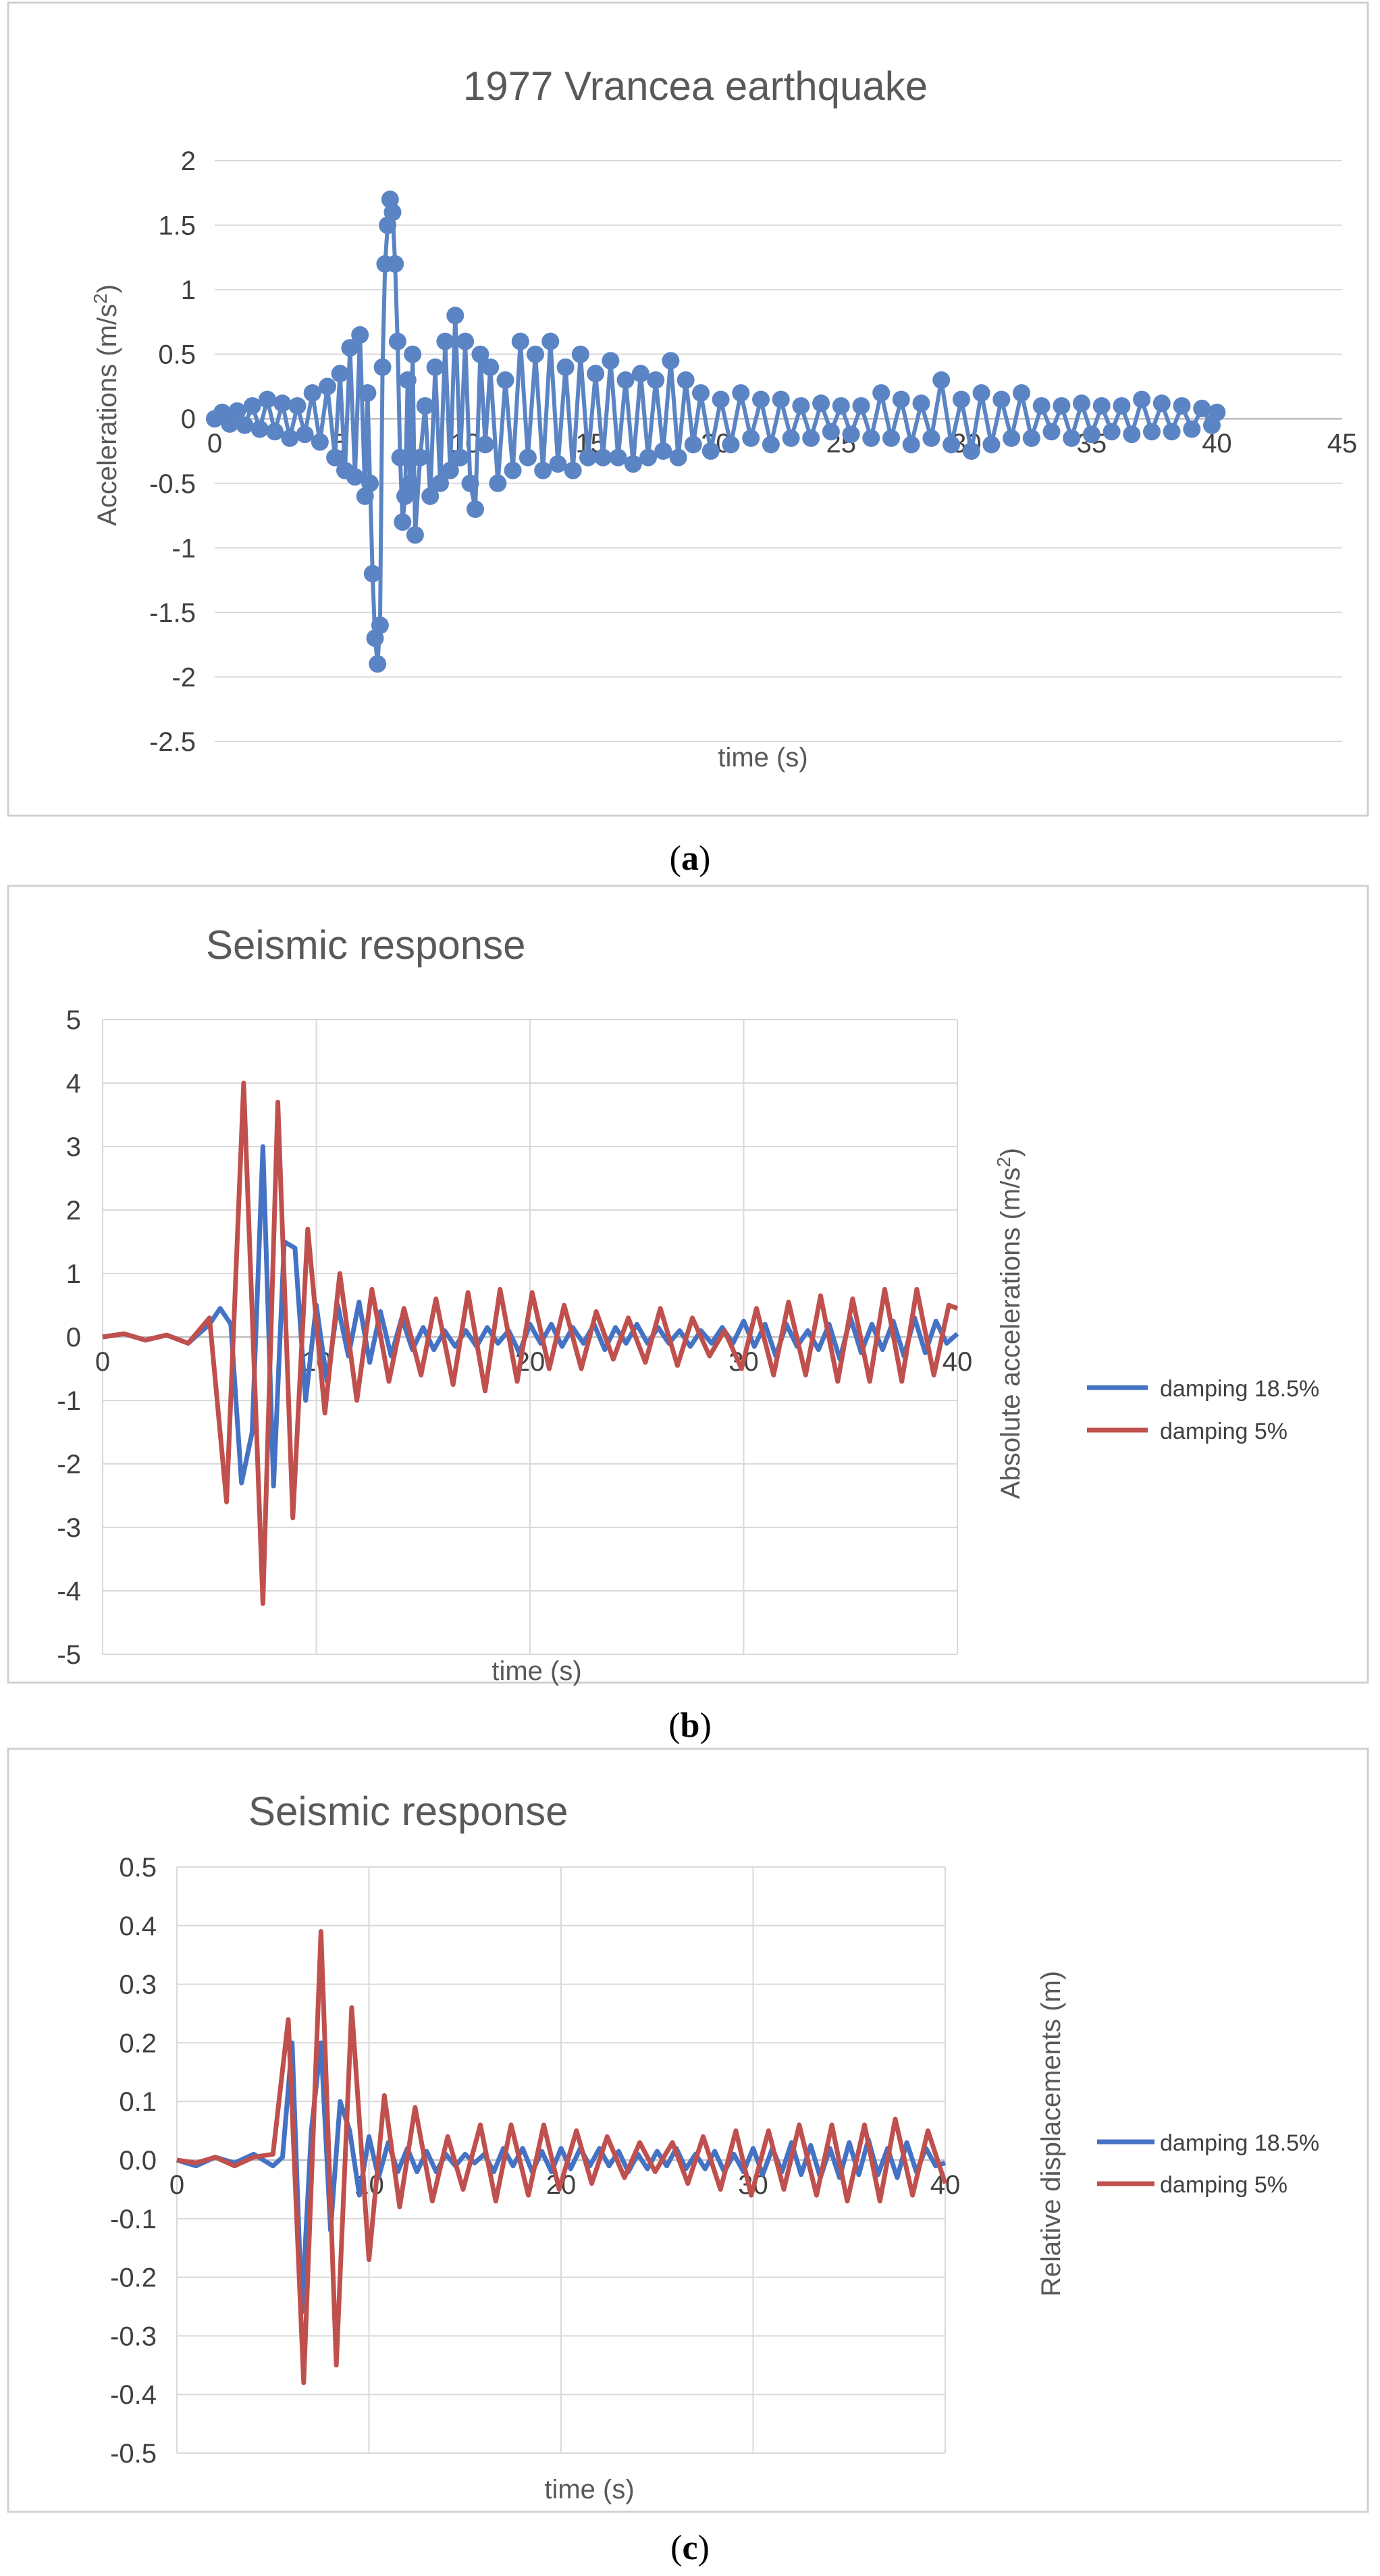 This screenshot has height=2576, width=1380. I want to click on chart-a-y-tick-label: 2, so click(189, 161).